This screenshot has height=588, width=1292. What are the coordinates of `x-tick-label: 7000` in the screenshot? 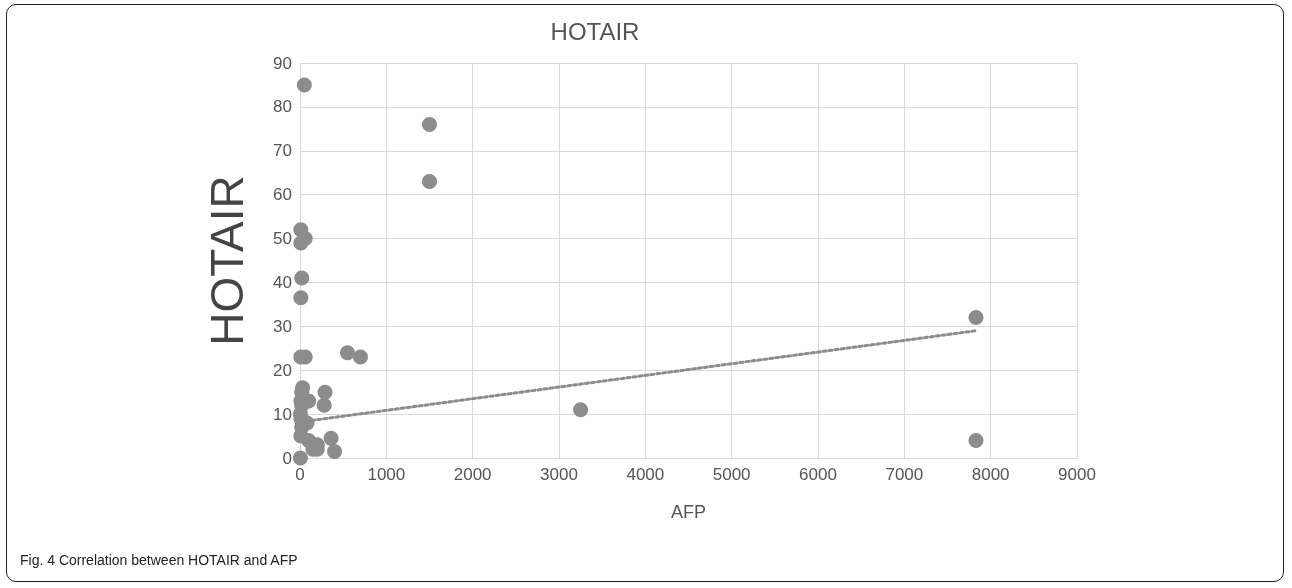 It's located at (904, 474).